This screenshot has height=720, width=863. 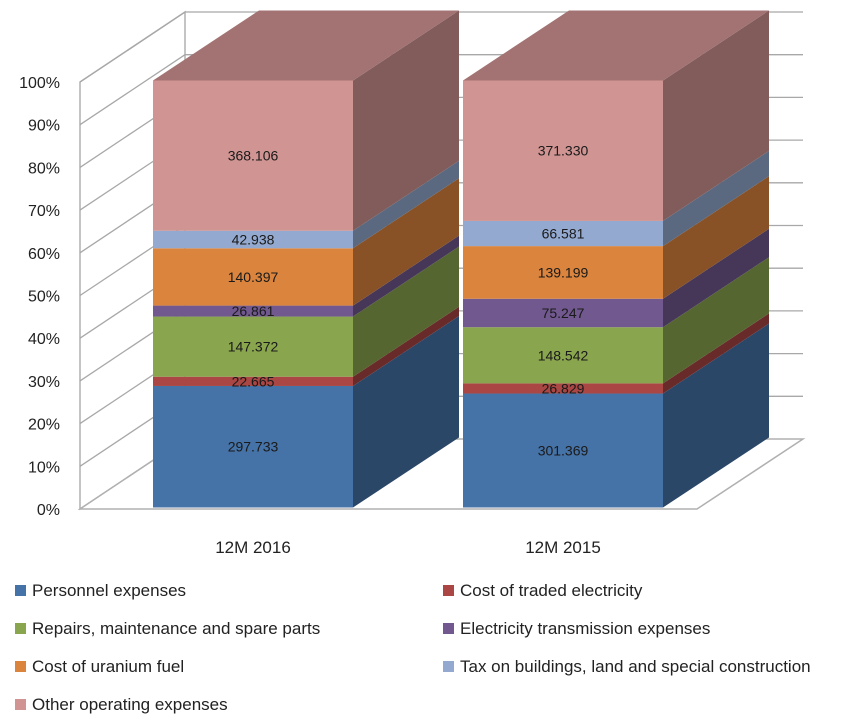 What do you see at coordinates (109, 590) in the screenshot?
I see `legend-label: Personnel expenses` at bounding box center [109, 590].